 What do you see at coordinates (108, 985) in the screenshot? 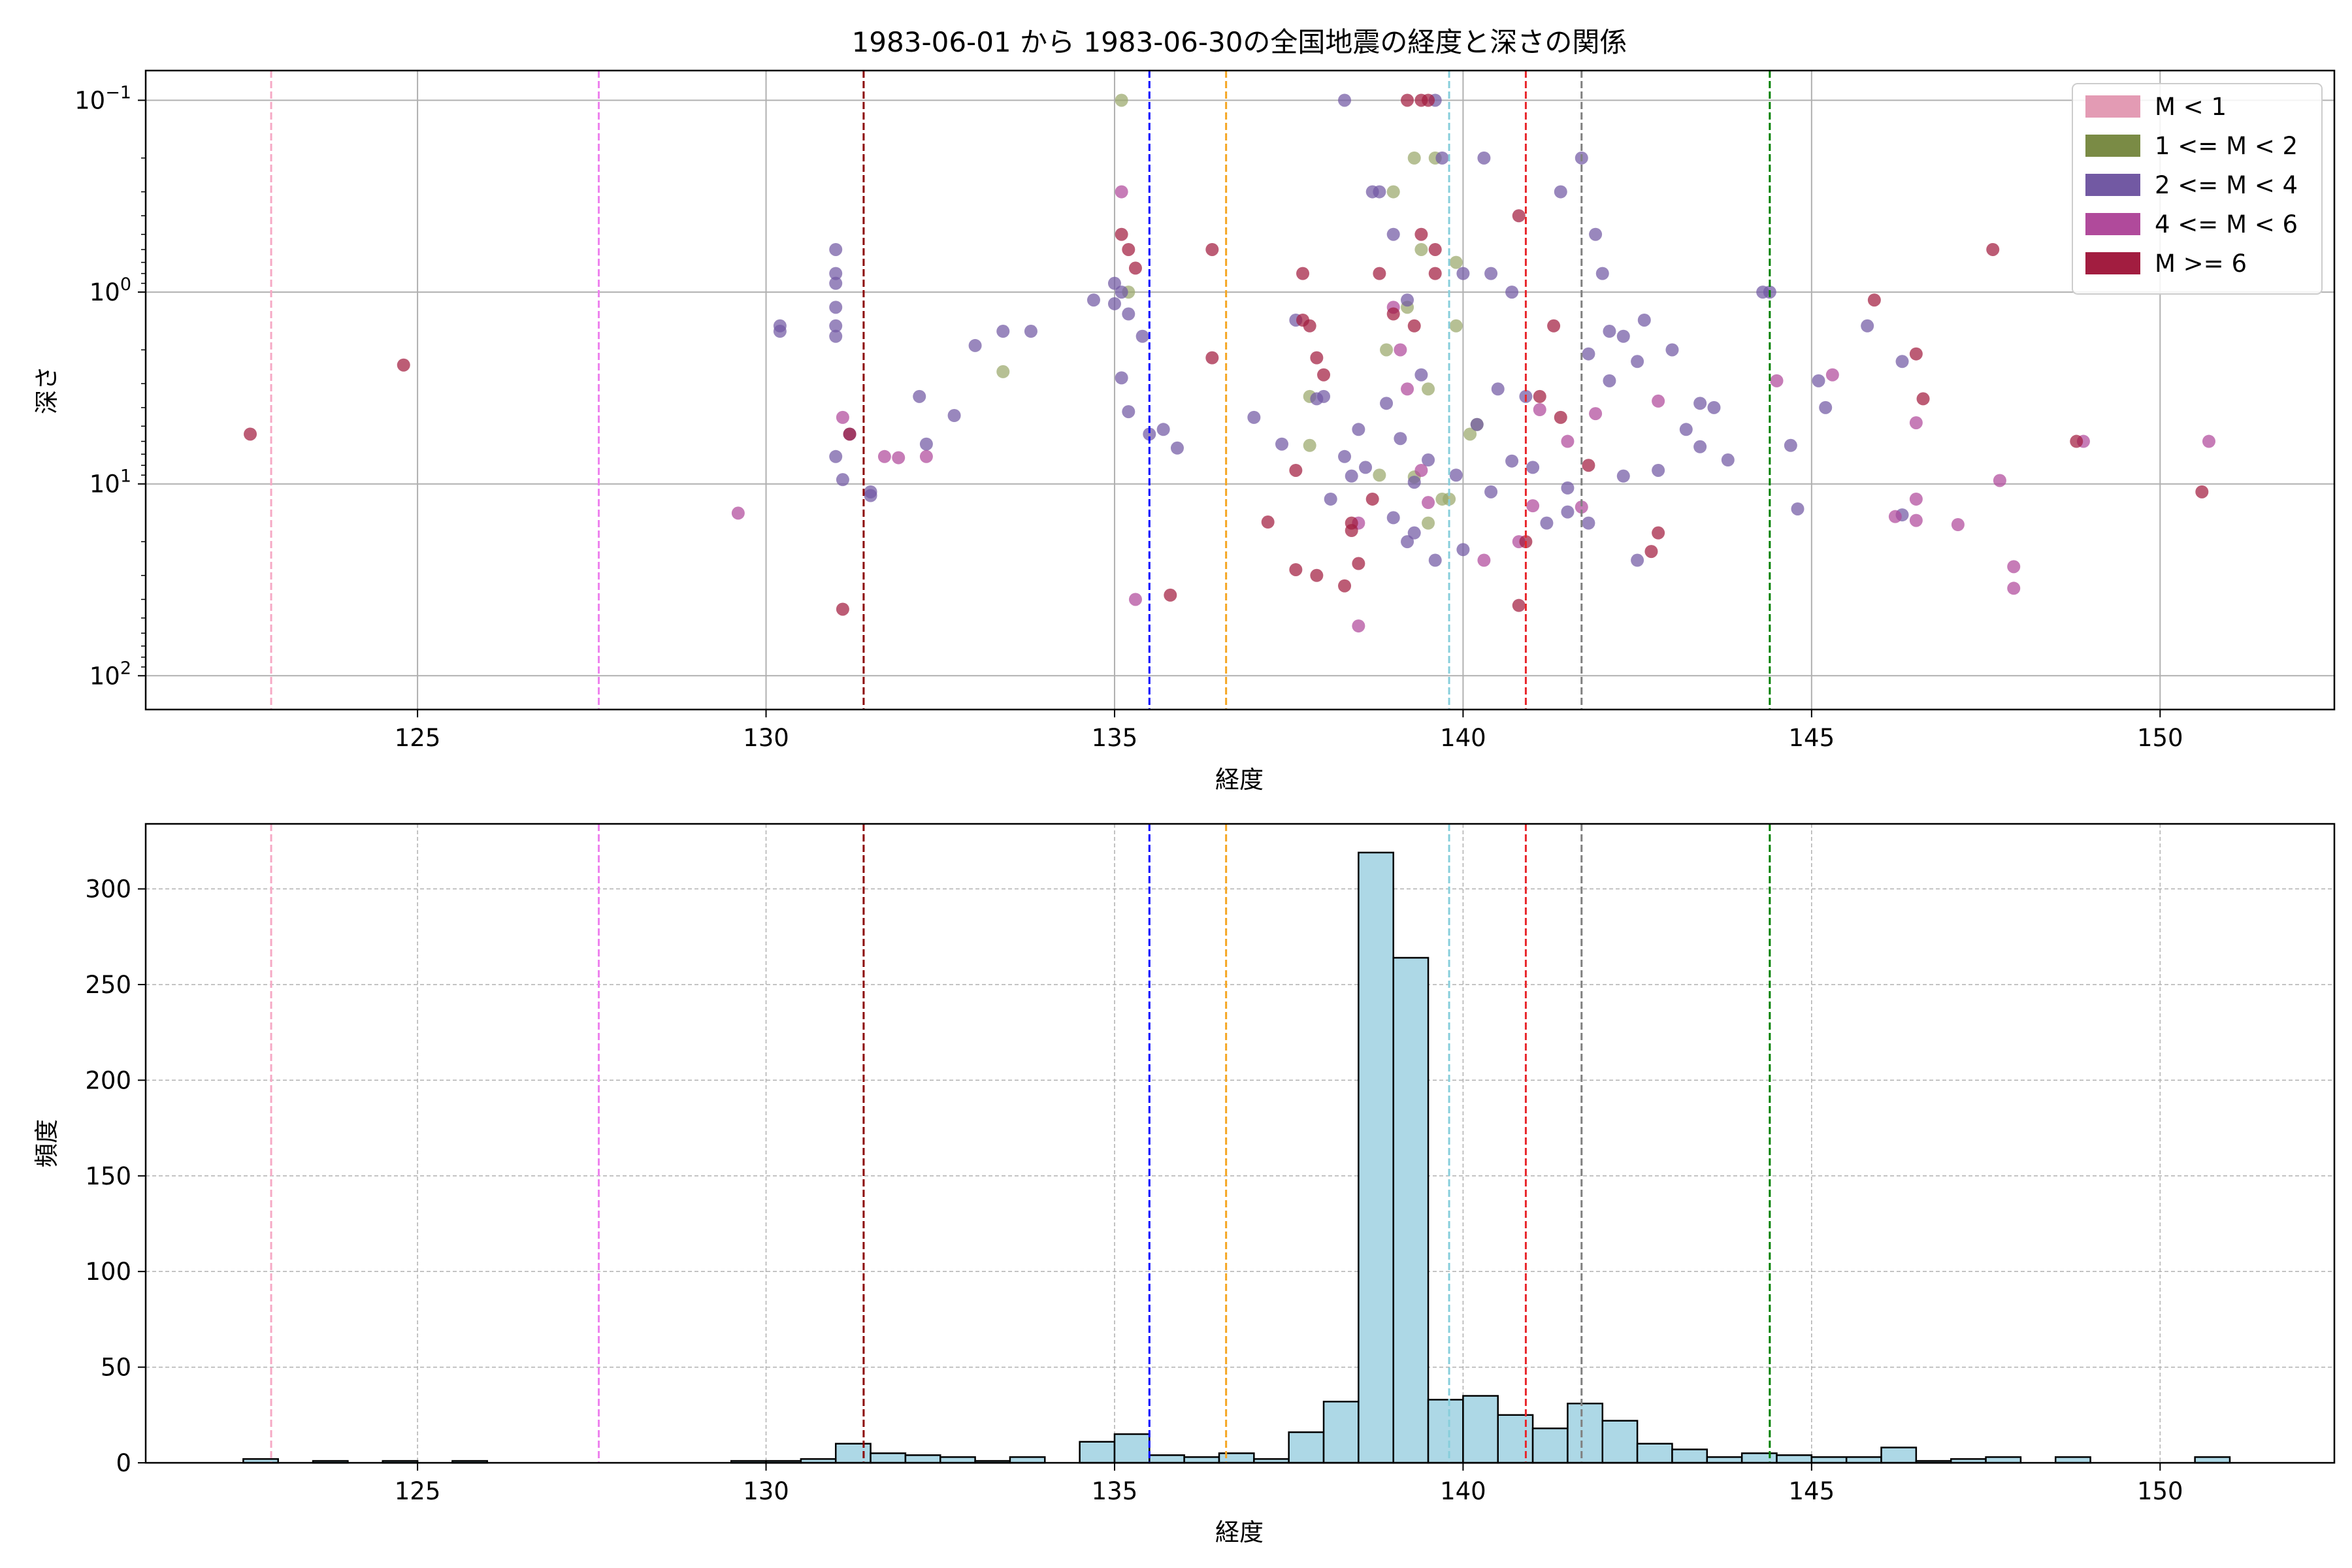
I see `histogram-y-tick-label: 250` at bounding box center [108, 985].